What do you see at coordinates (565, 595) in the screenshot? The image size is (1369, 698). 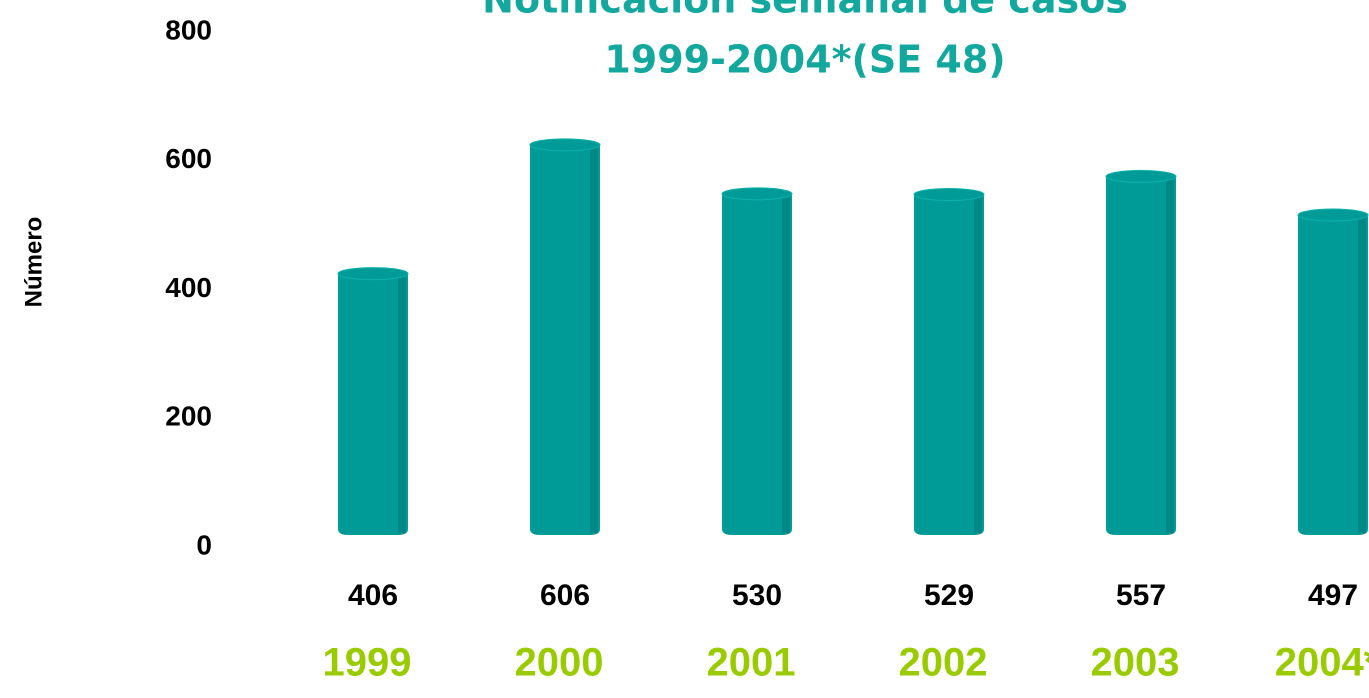 I see `value-label: 606` at bounding box center [565, 595].